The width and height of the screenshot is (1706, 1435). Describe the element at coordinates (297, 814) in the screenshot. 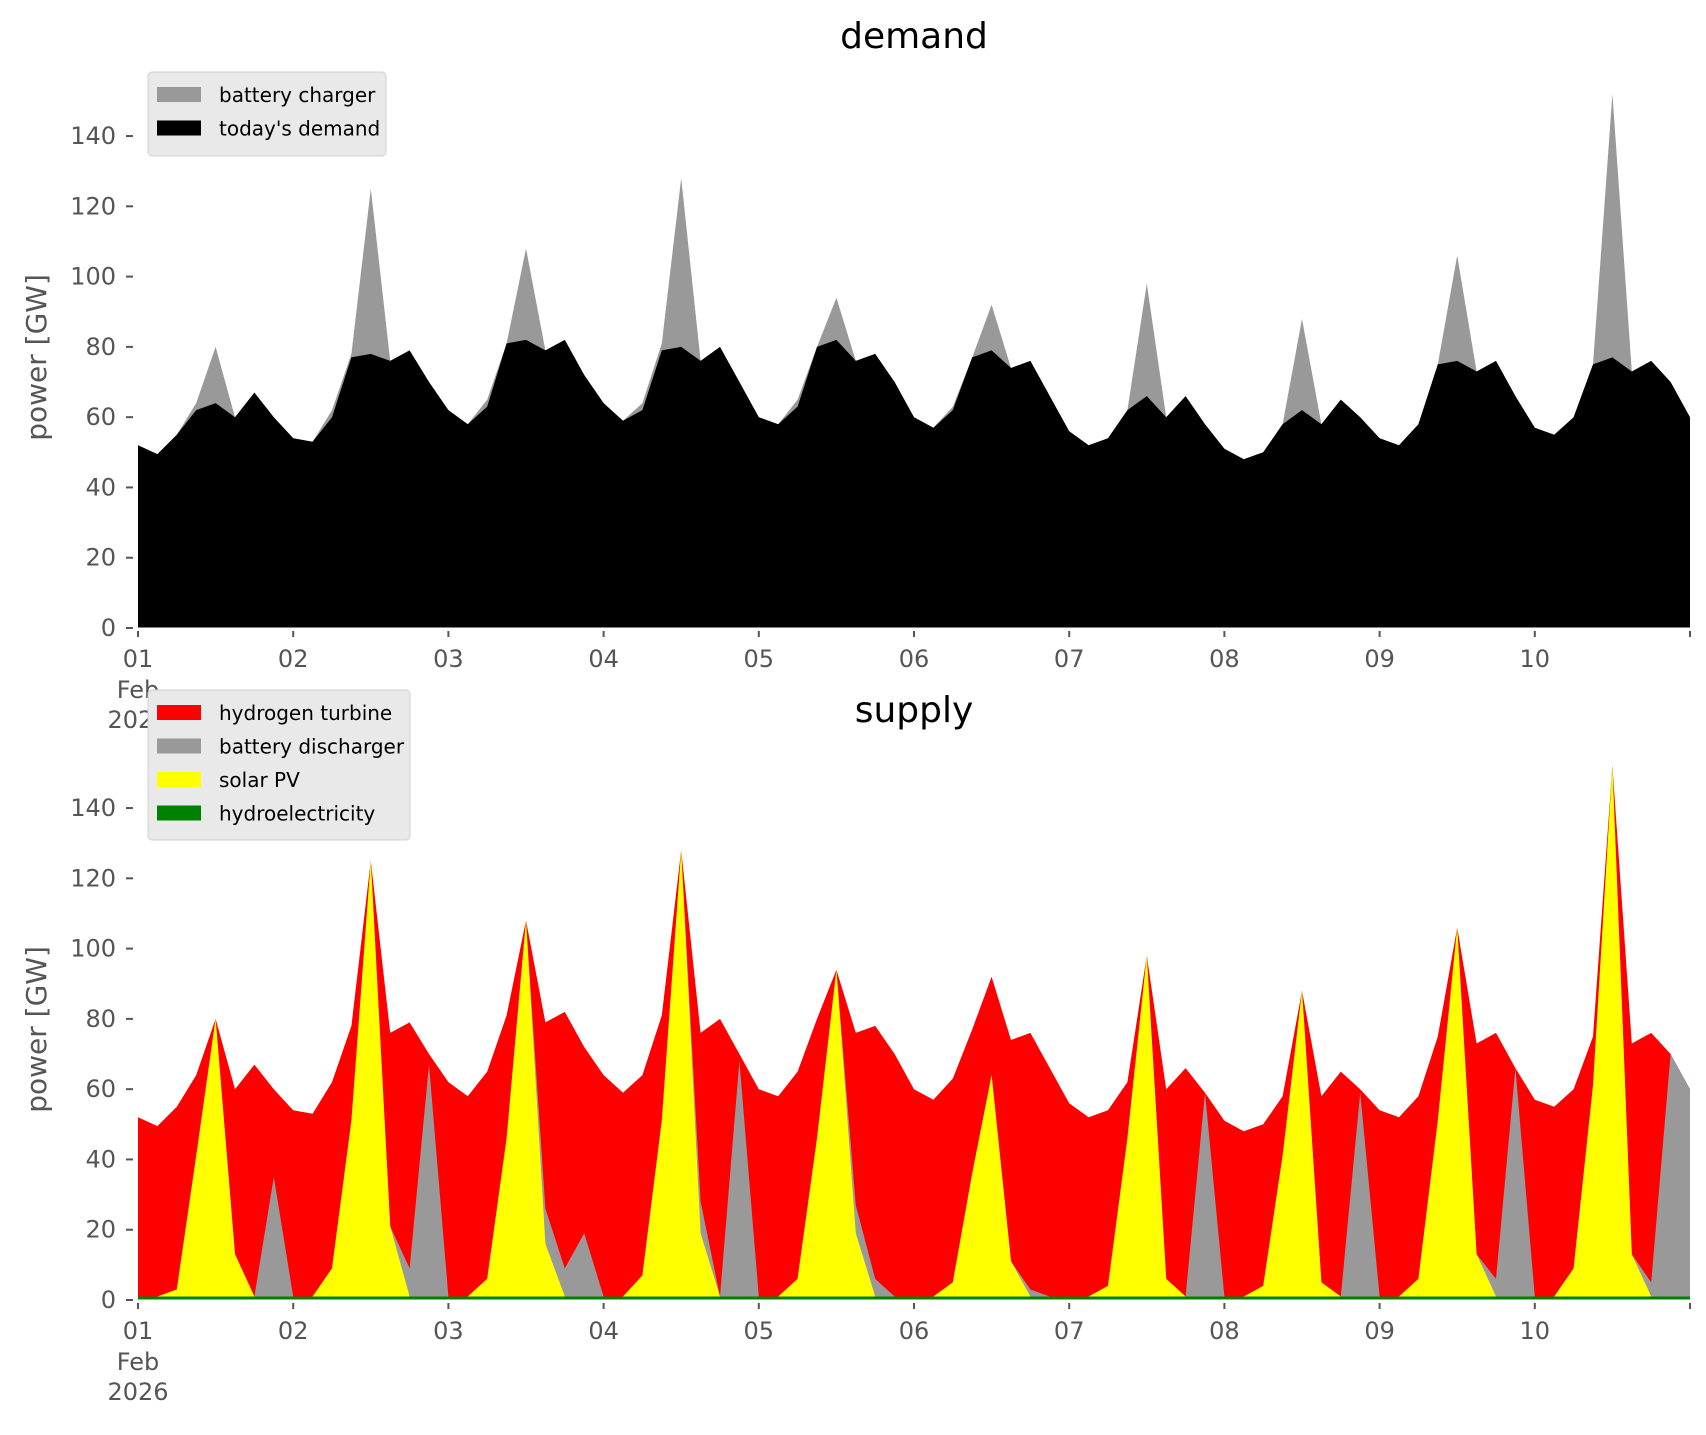

I see `legend-entry: hydroelectricity` at that location.